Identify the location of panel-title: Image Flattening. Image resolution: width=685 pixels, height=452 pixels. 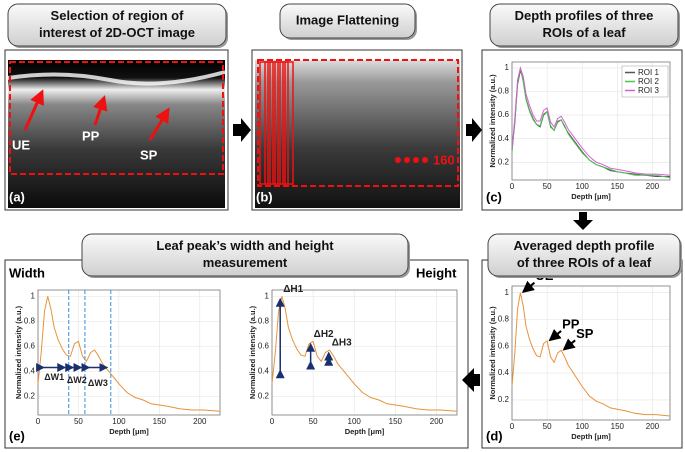
(347, 19).